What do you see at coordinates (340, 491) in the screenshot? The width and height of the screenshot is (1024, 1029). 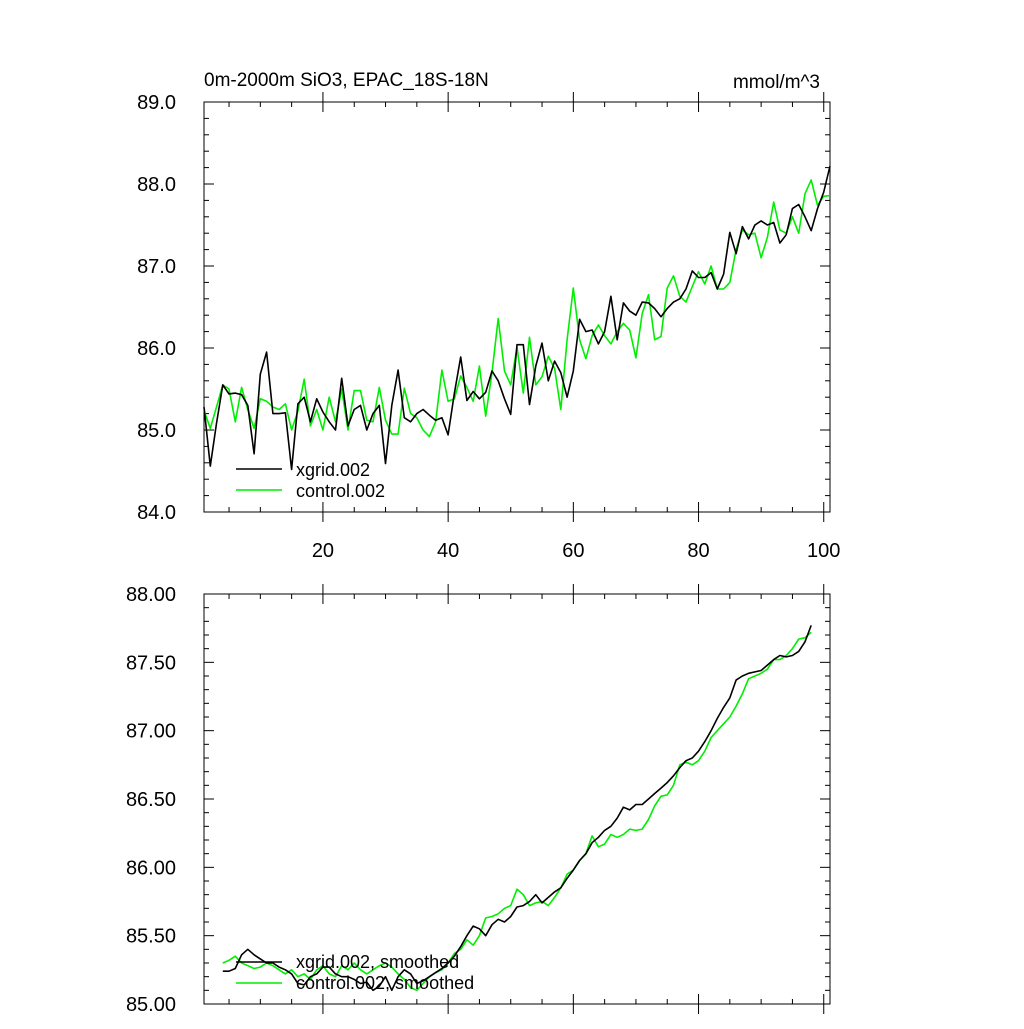 I see `legend-label-control: control.002` at bounding box center [340, 491].